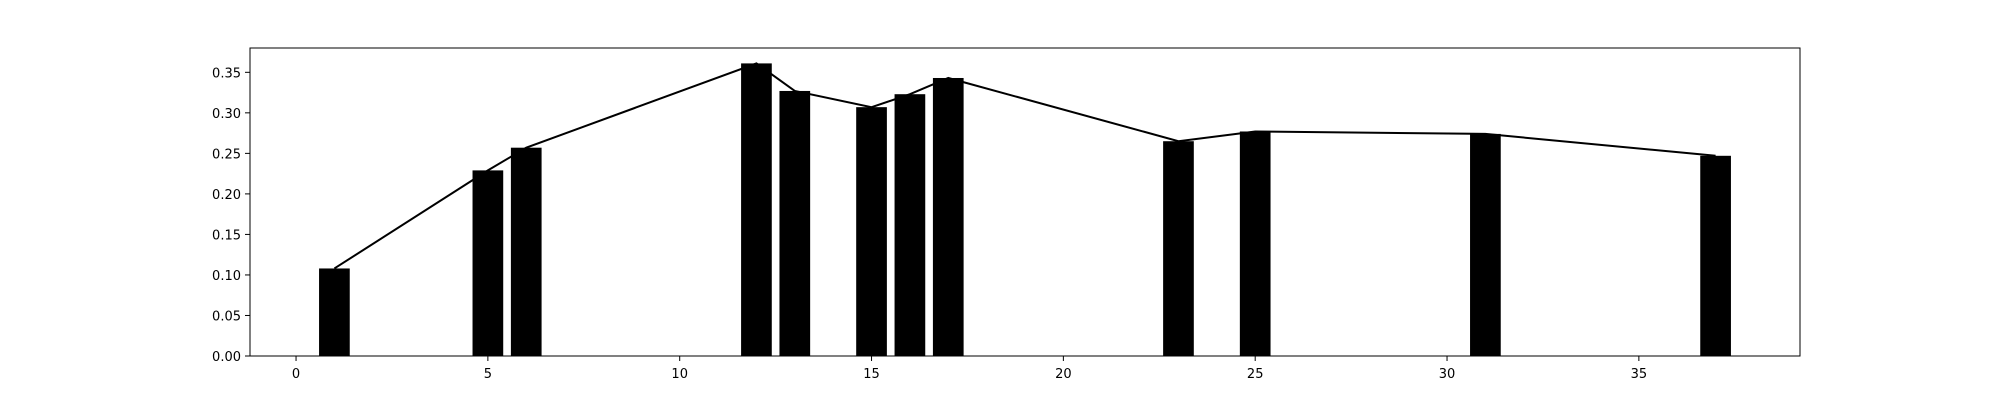 This screenshot has height=400, width=2000. What do you see at coordinates (226, 276) in the screenshot?
I see `y-tick-label-2: 0.10` at bounding box center [226, 276].